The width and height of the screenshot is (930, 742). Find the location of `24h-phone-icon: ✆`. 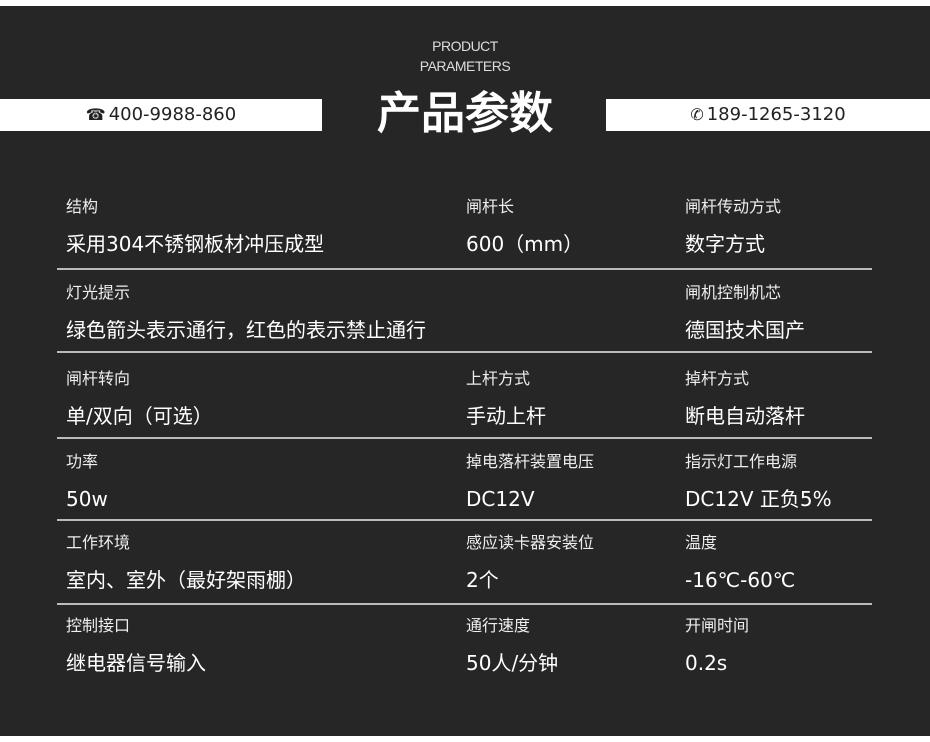

24h-phone-icon: ✆ is located at coordinates (697, 114).